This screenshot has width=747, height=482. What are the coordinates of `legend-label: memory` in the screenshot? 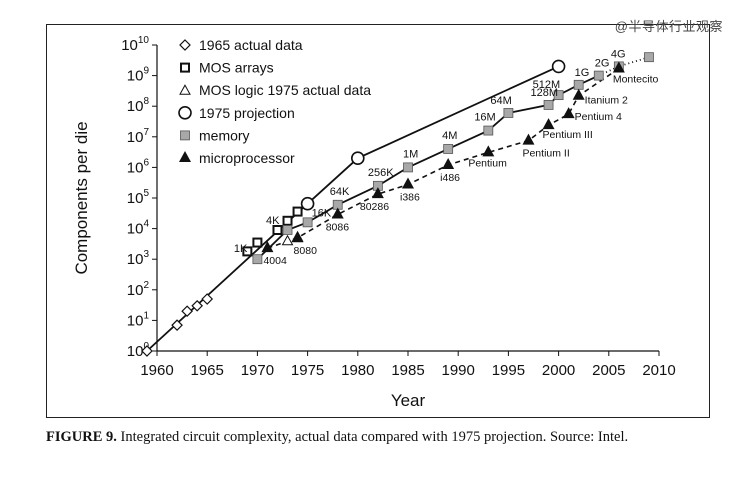 It's located at (224, 135).